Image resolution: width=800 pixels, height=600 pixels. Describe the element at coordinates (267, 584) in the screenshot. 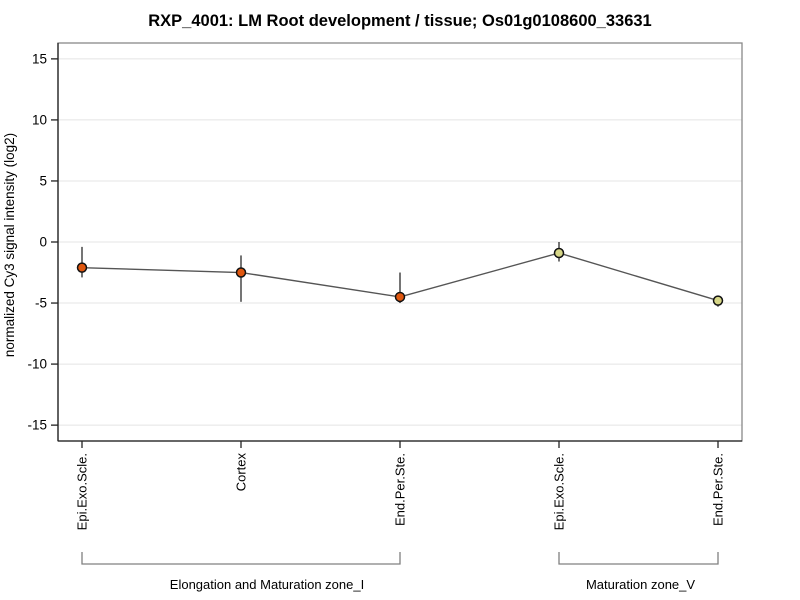

I see `group-label: Elongation and Maturation zone_I` at that location.